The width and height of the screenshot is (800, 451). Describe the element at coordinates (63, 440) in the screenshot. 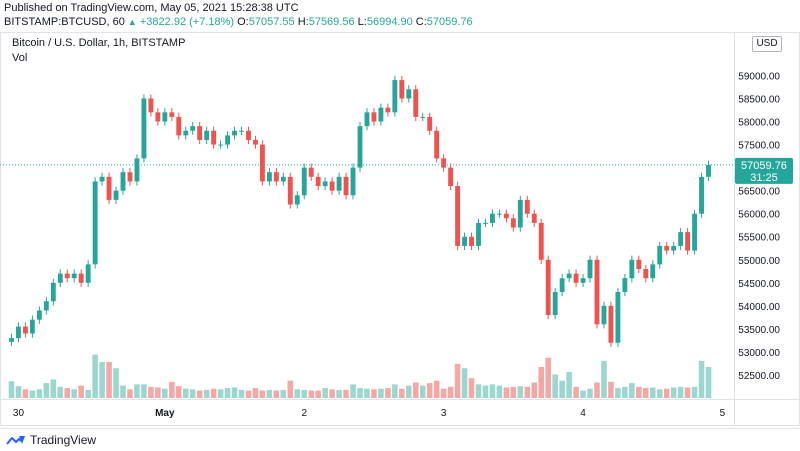

I see `brand-name: TradingView` at that location.